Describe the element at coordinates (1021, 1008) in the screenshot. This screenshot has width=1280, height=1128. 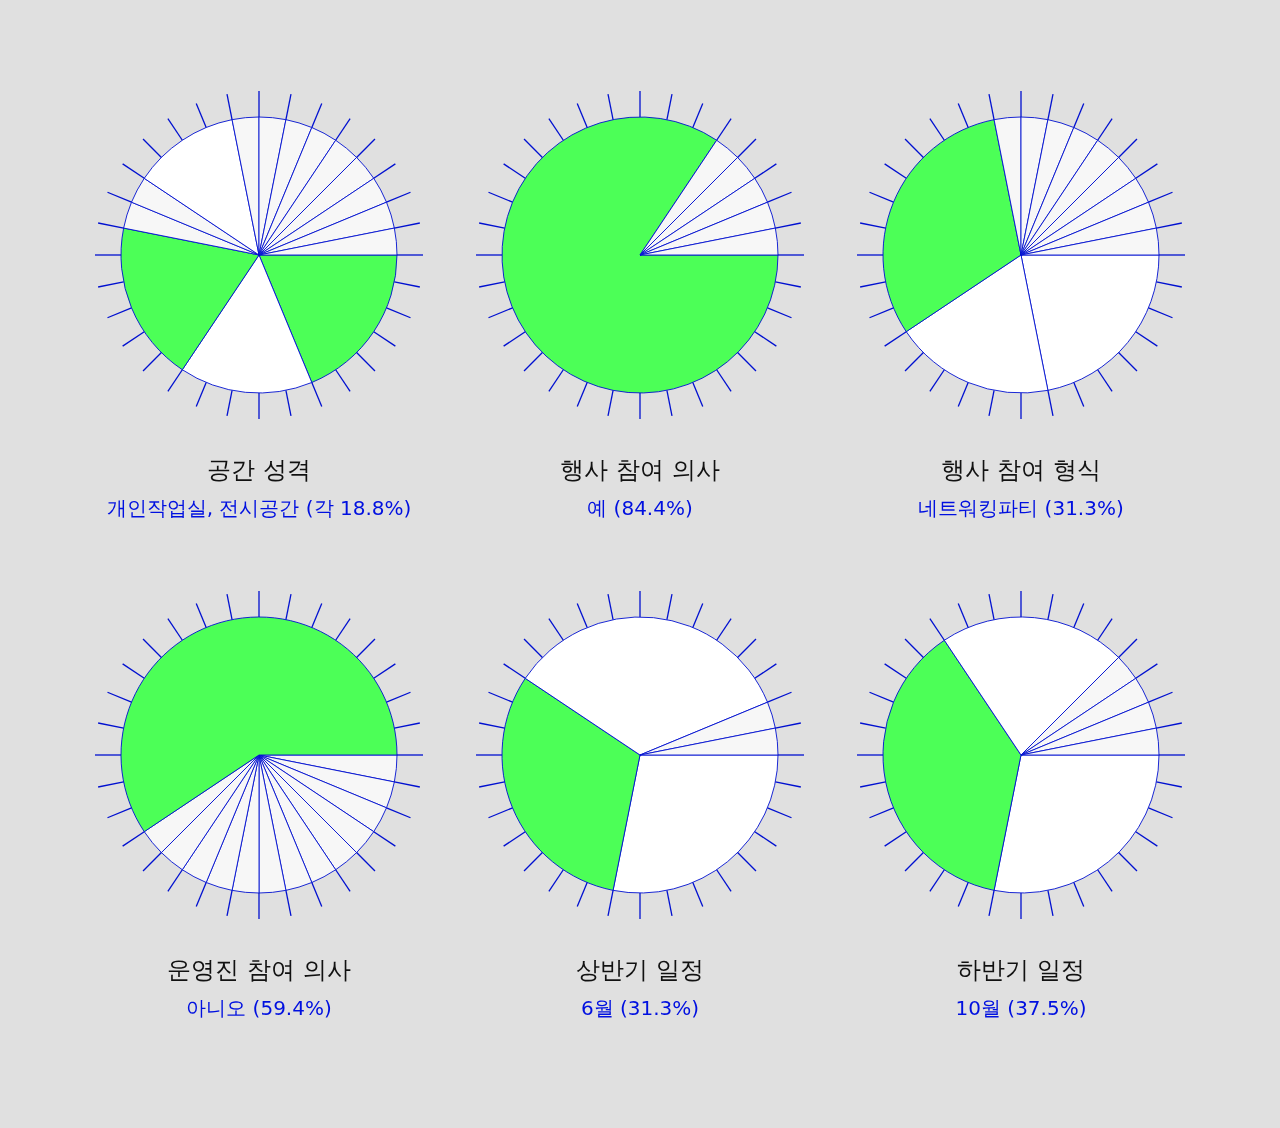
I see `text: 10월 (37.5%)` at that location.